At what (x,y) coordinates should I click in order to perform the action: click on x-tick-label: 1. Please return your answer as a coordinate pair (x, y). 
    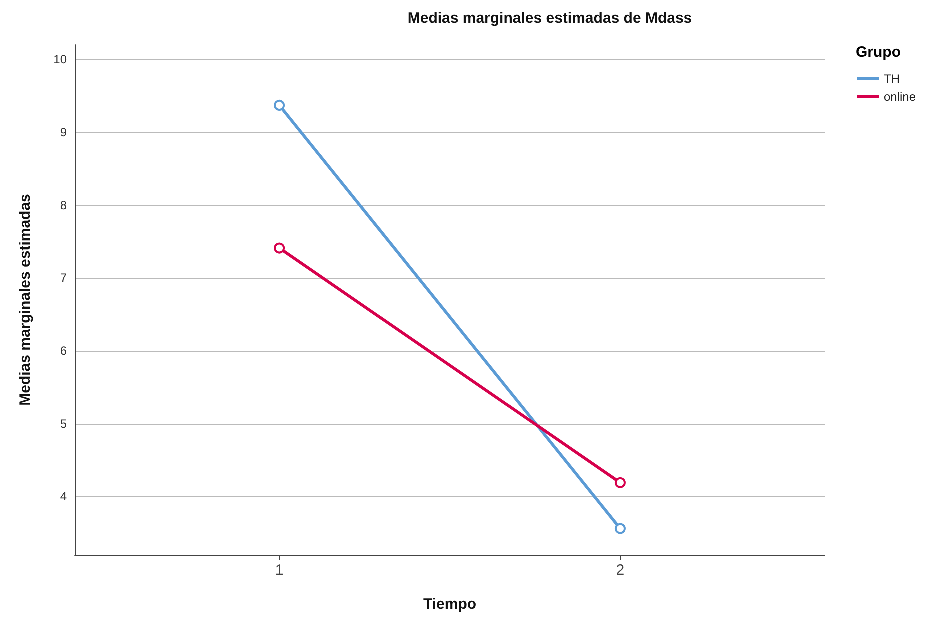
    Looking at the image, I should click on (279, 570).